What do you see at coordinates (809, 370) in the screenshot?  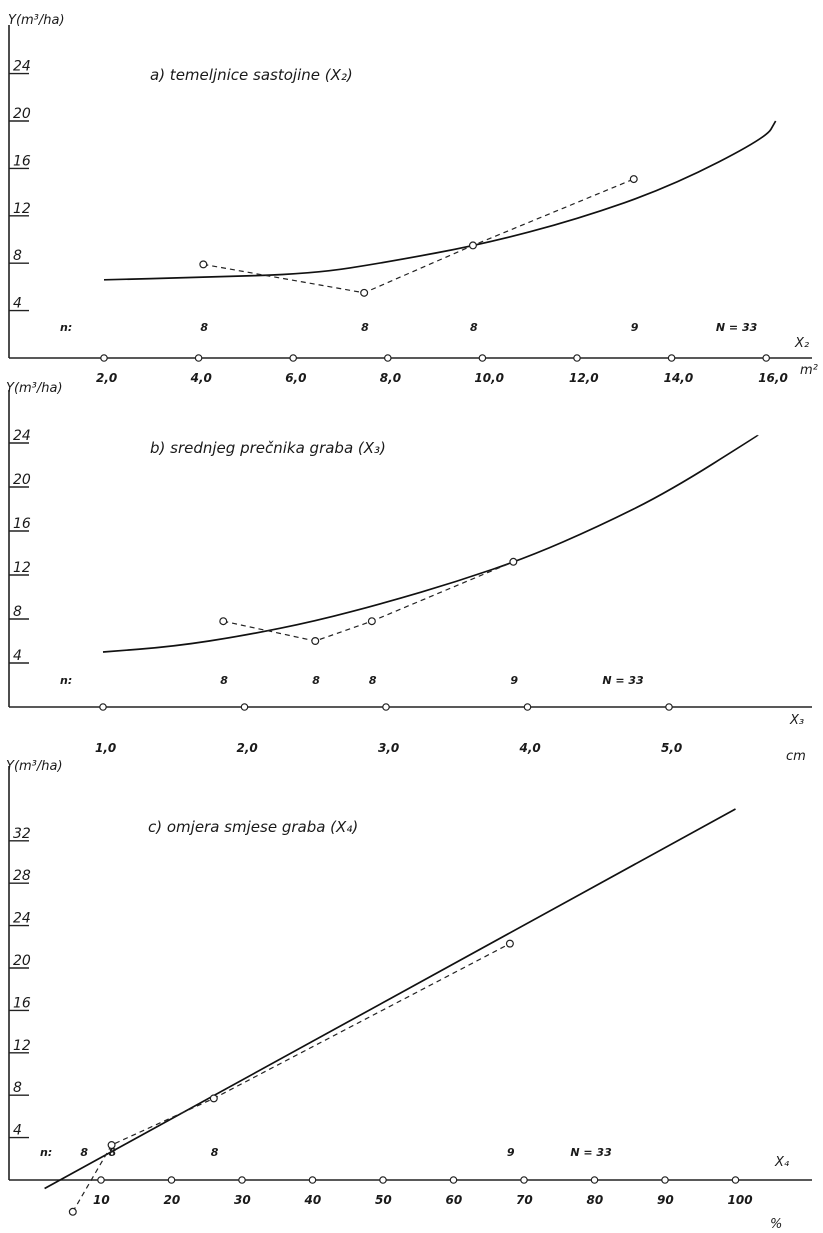 I see `x-axis-unit: m²` at bounding box center [809, 370].